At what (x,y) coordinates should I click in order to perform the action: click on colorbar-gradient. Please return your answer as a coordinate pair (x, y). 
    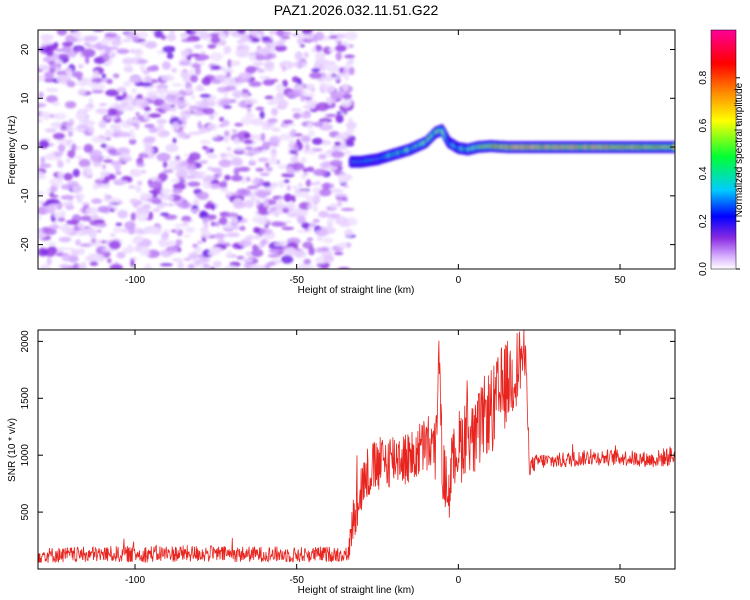
    Looking at the image, I should click on (723, 149).